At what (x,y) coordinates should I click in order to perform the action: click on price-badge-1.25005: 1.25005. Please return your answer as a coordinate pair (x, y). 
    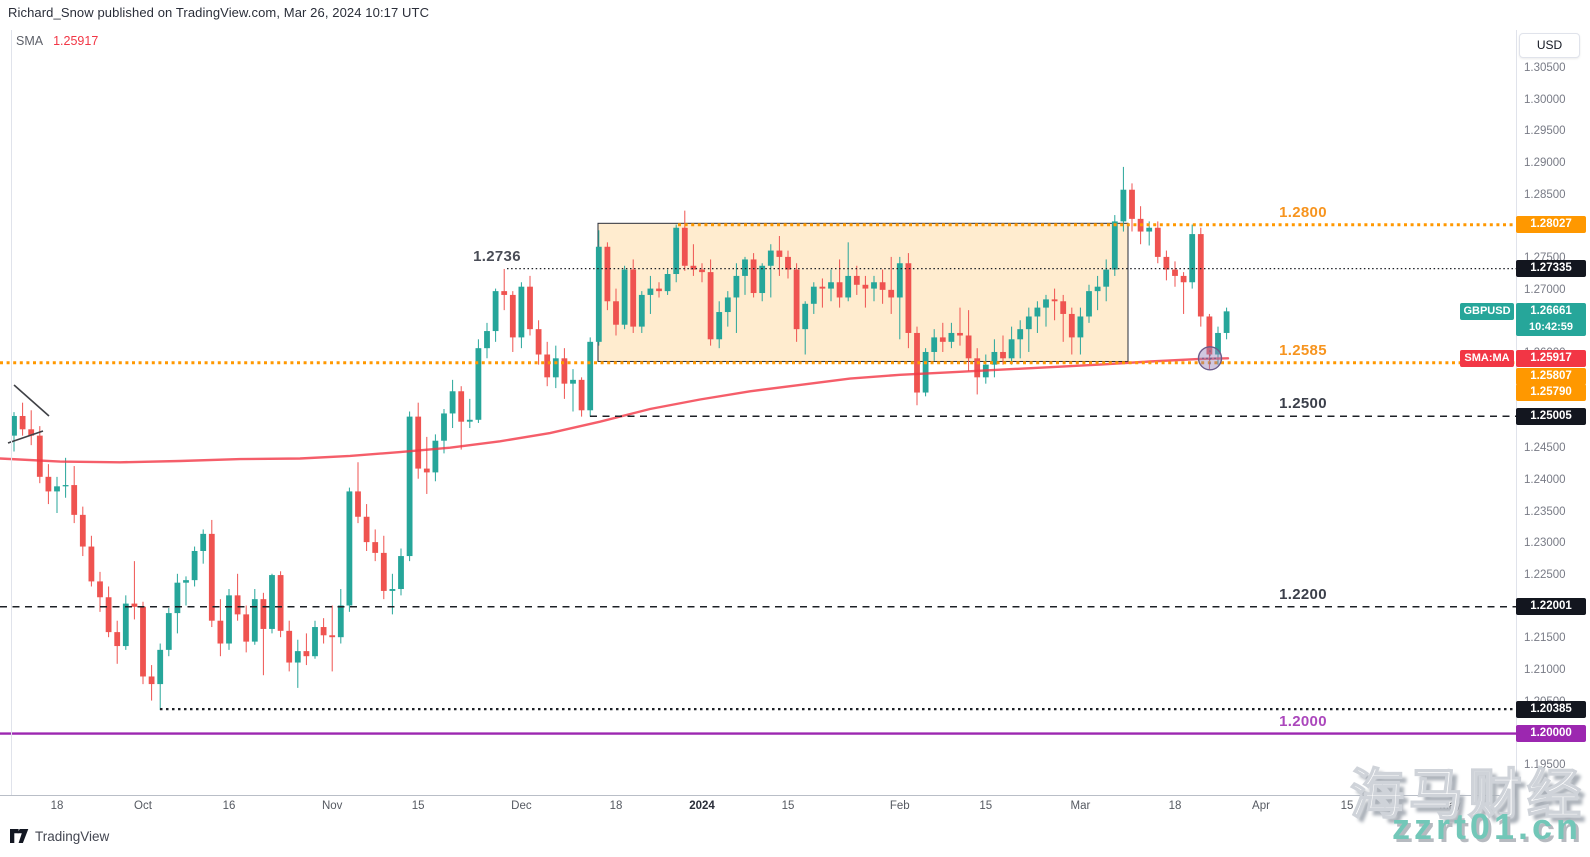
    Looking at the image, I should click on (1551, 416).